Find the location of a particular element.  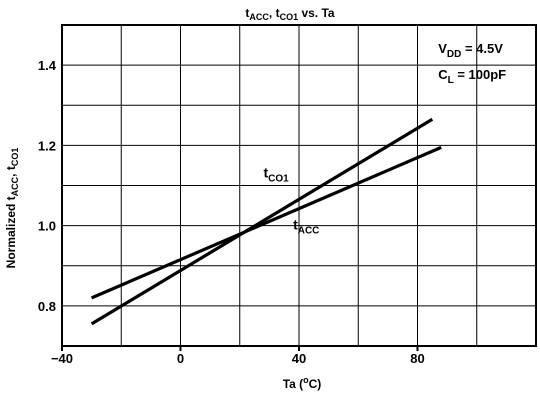

y-tick-label: 1.0 is located at coordinates (47, 226).